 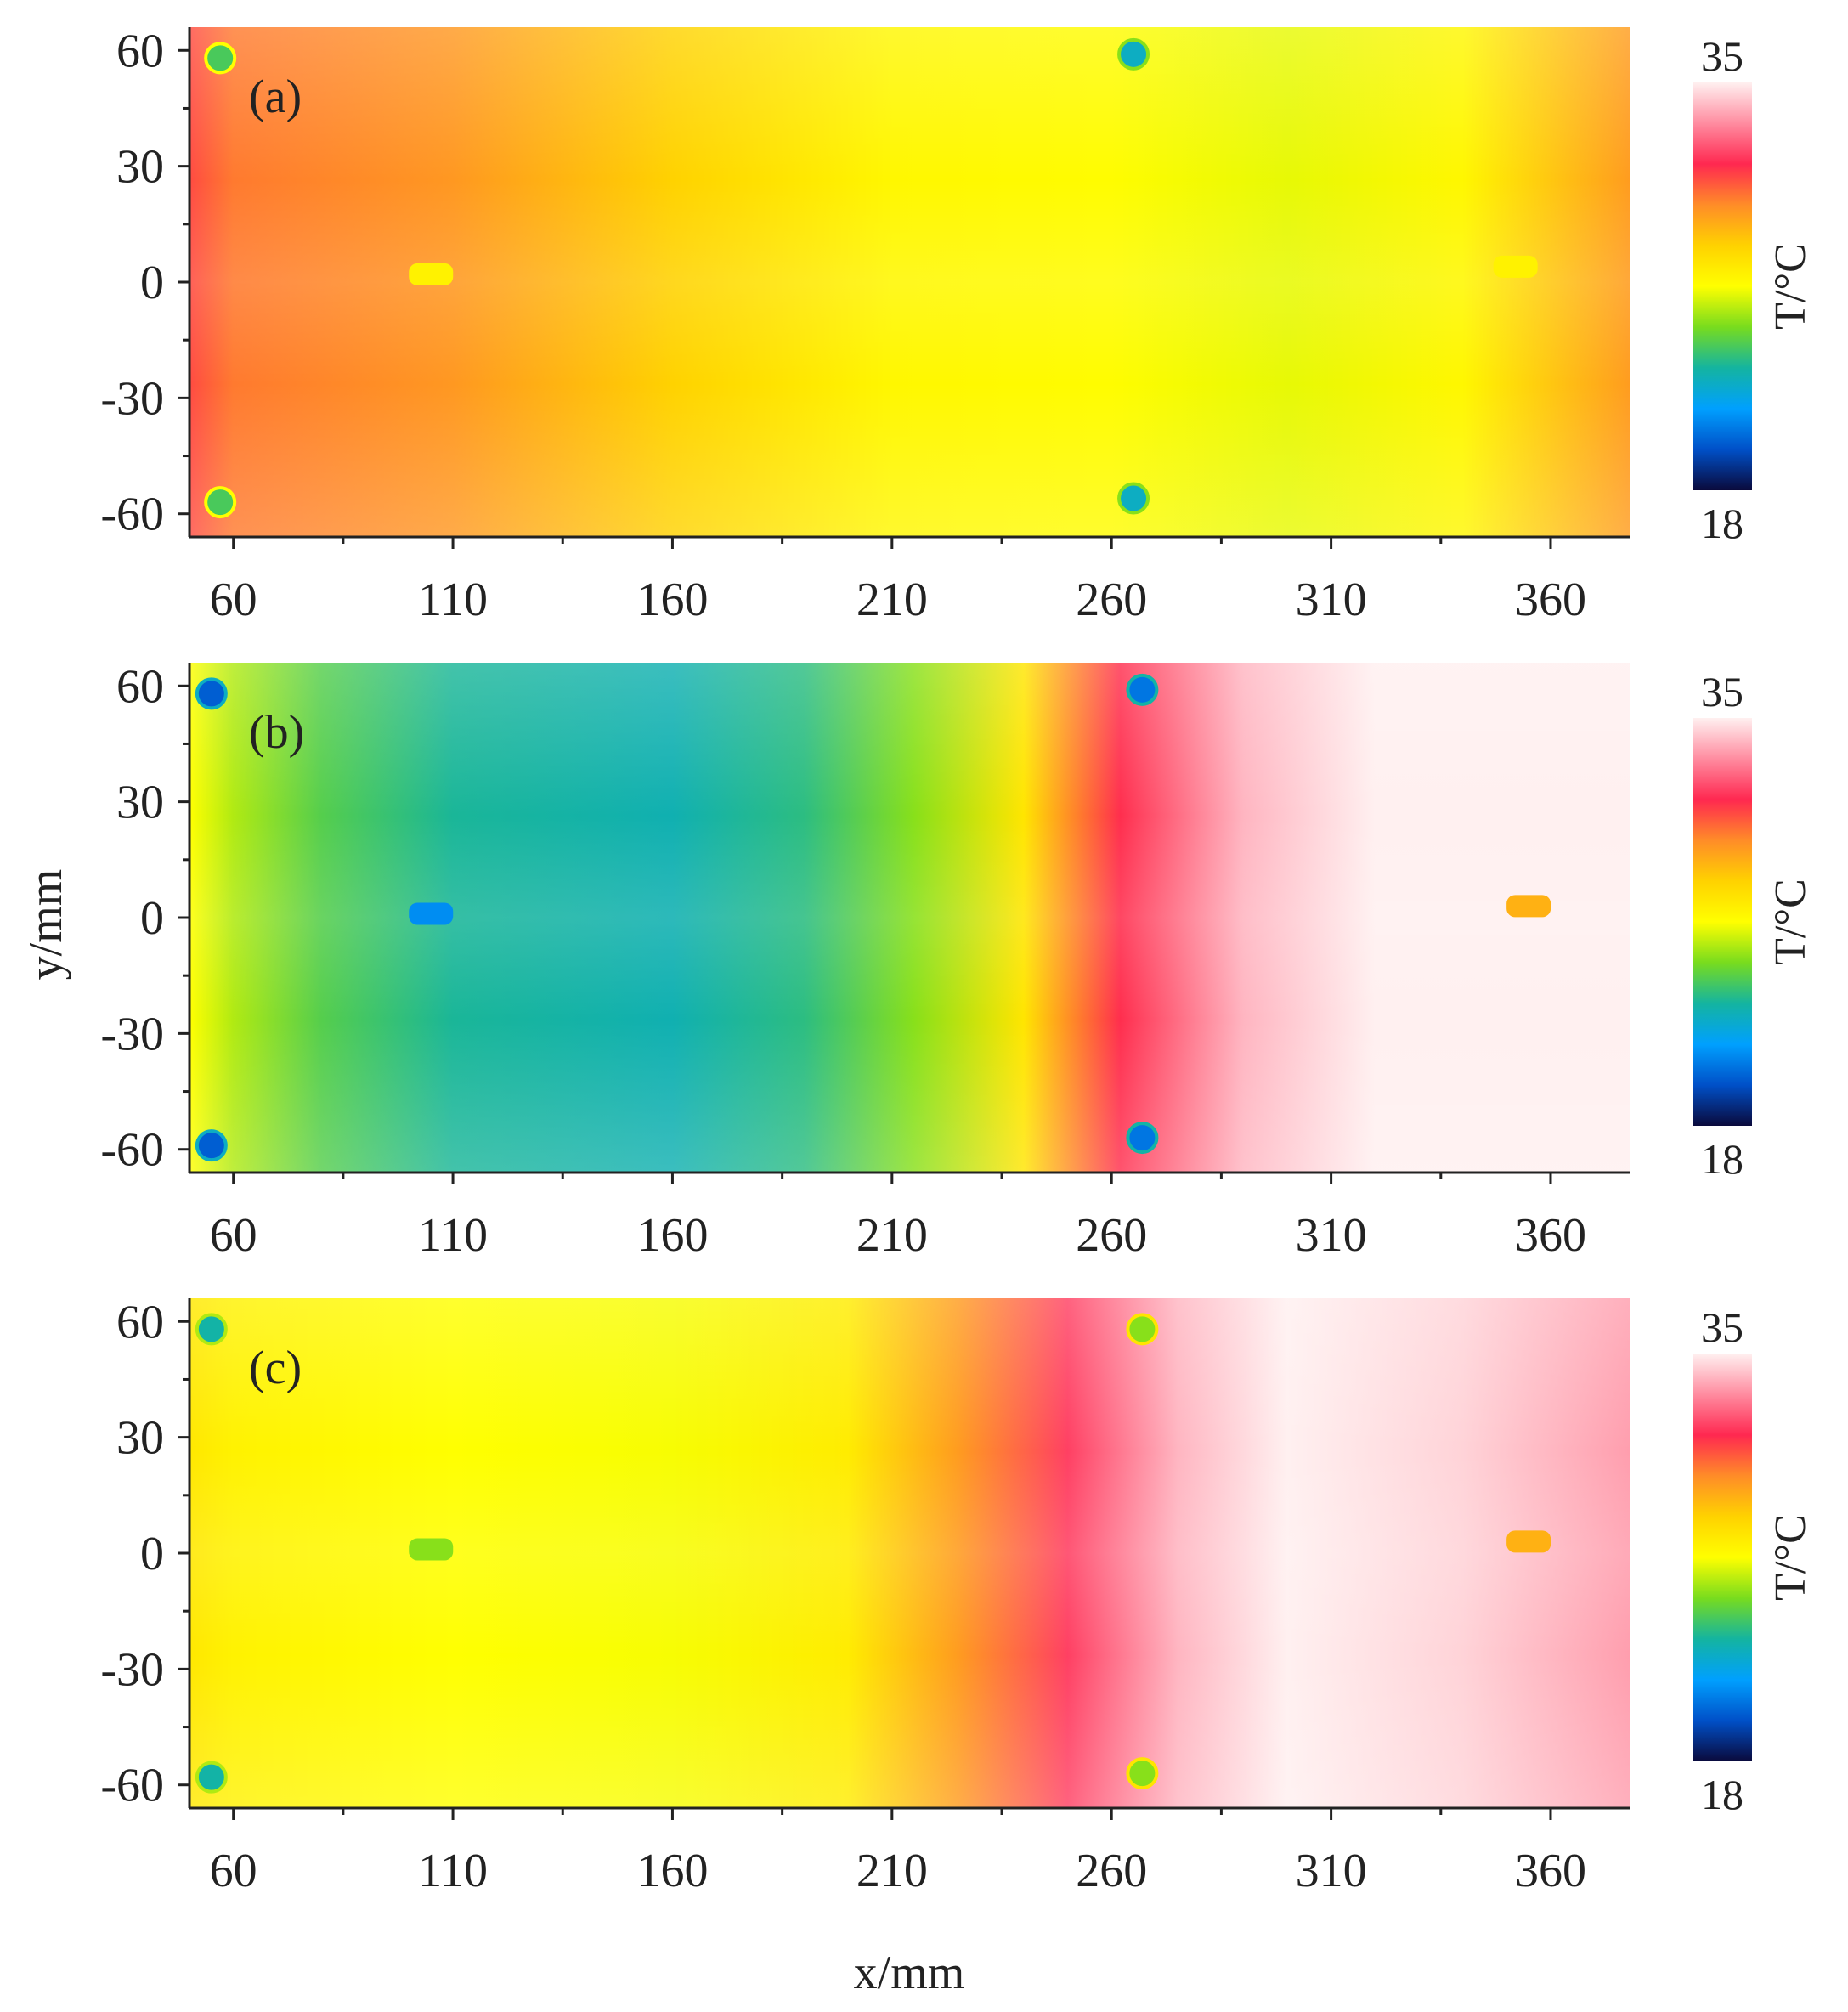 What do you see at coordinates (276, 732) in the screenshot?
I see `panel-label: (b)` at bounding box center [276, 732].